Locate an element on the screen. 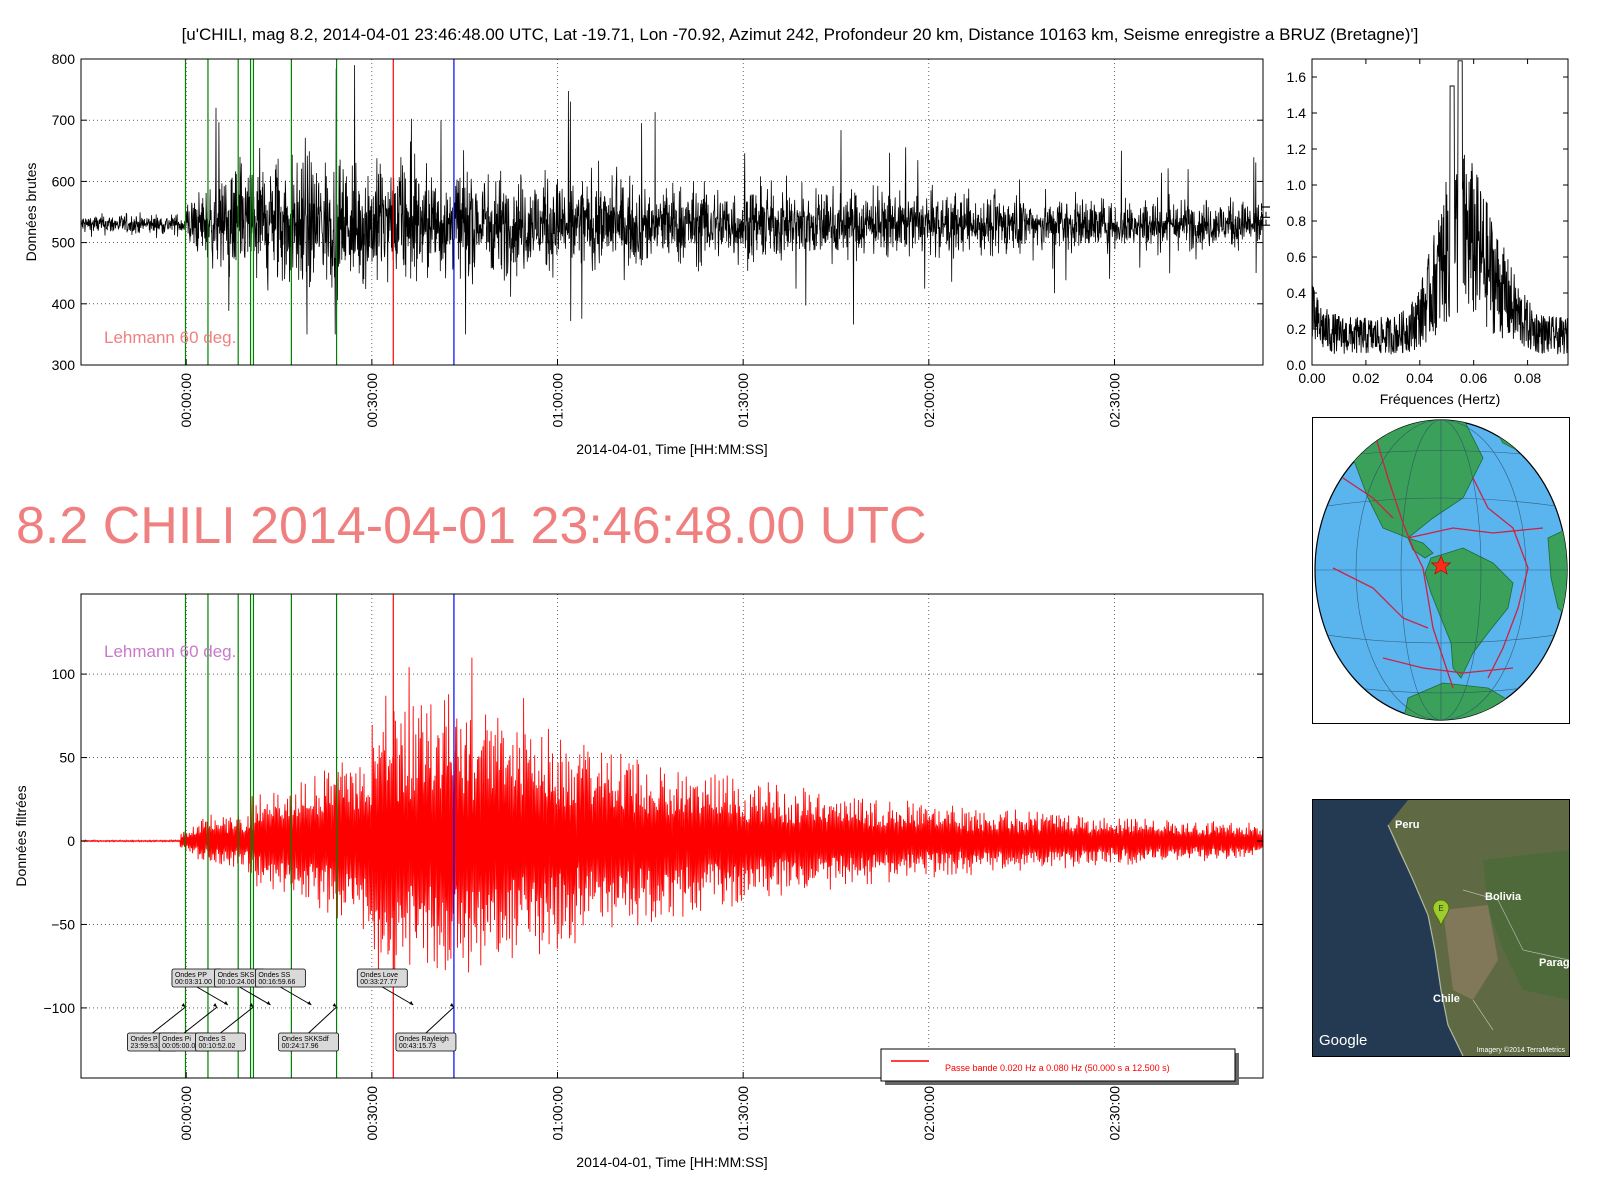 The width and height of the screenshot is (1600, 1188). raw-xtick-label: 00:30:00 is located at coordinates (372, 400).